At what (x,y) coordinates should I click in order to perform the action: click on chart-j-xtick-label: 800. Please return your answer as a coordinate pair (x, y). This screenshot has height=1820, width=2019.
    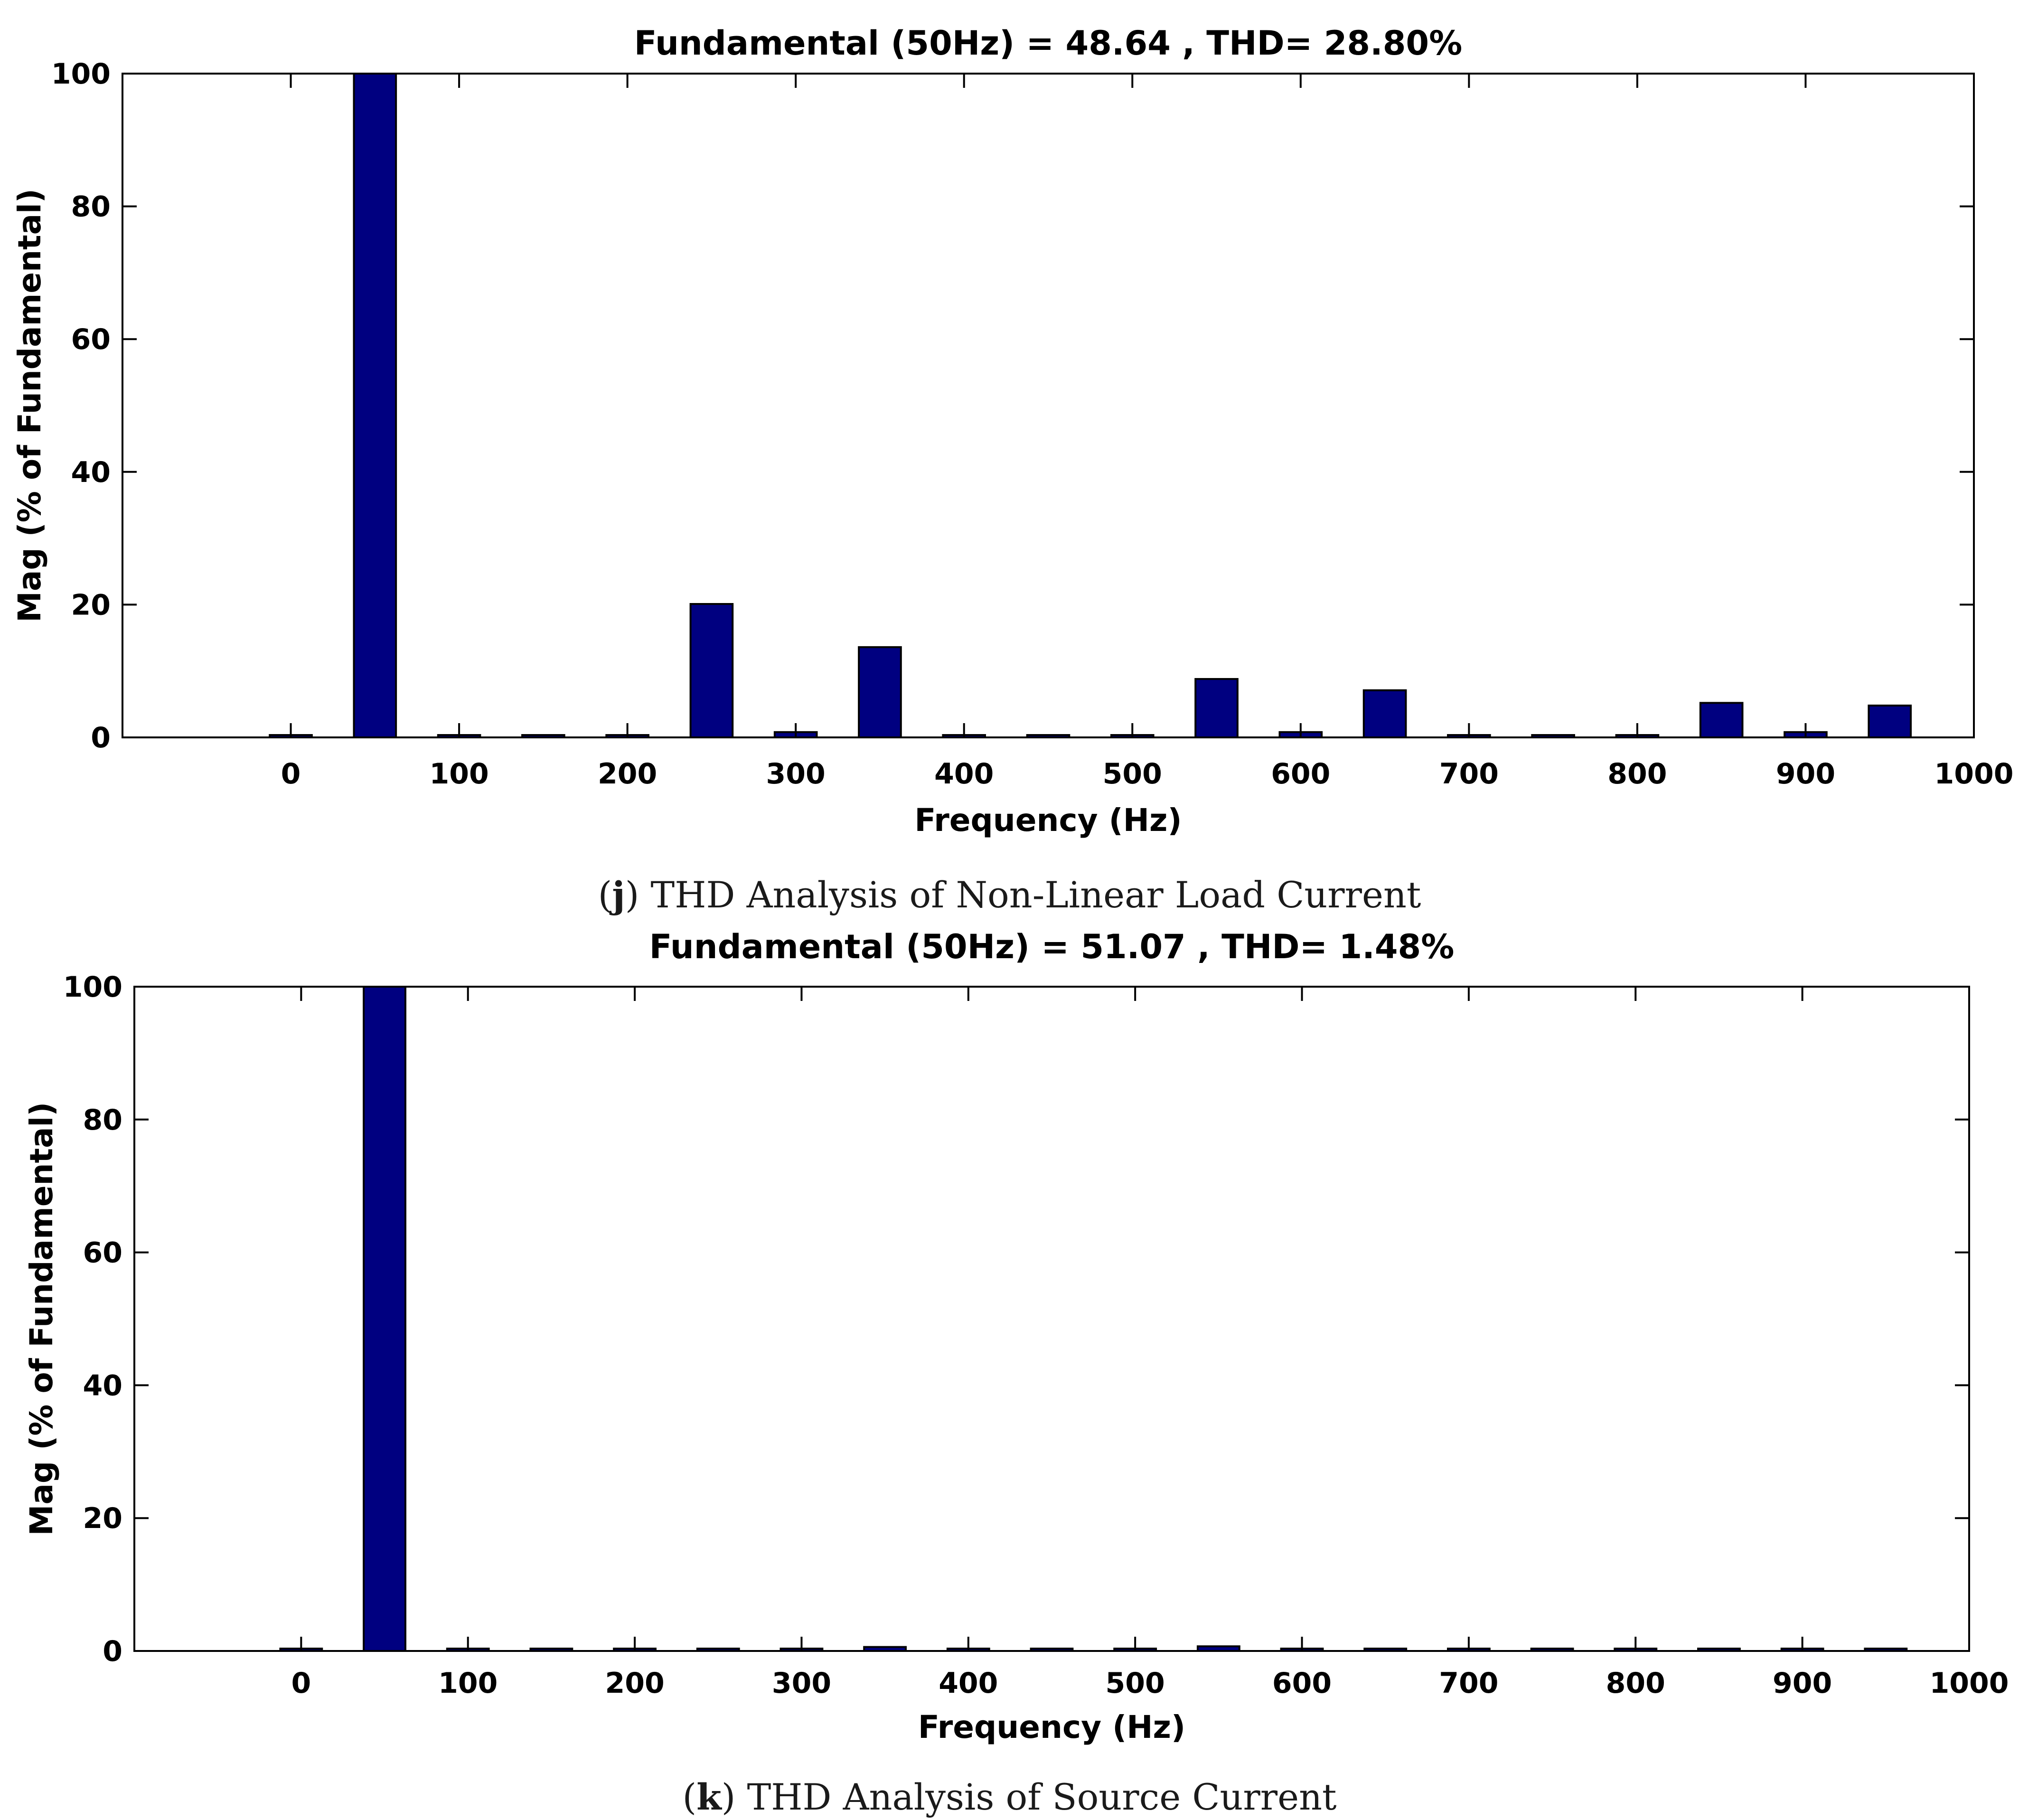
    Looking at the image, I should click on (1637, 774).